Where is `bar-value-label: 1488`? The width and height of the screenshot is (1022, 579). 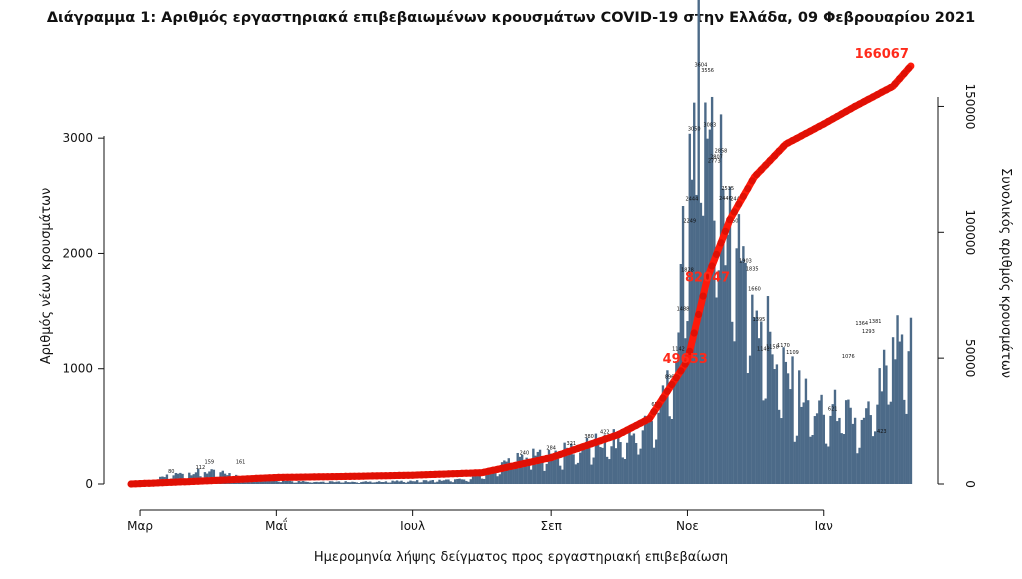 bar-value-label: 1488 is located at coordinates (683, 310).